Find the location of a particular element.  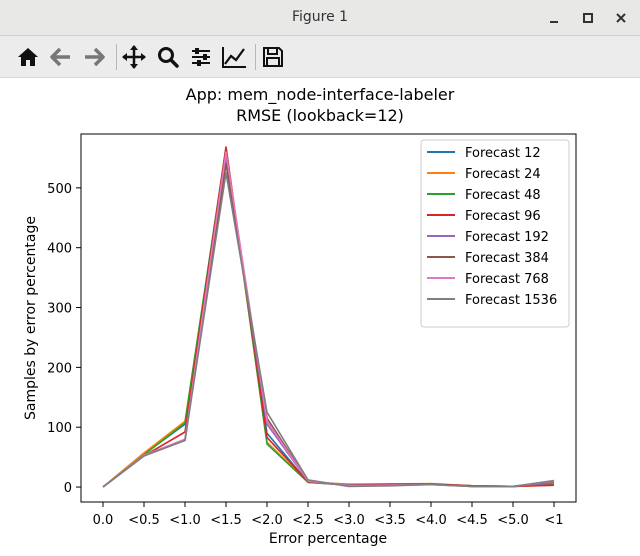

legend-label: Forecast 24 is located at coordinates (503, 174).